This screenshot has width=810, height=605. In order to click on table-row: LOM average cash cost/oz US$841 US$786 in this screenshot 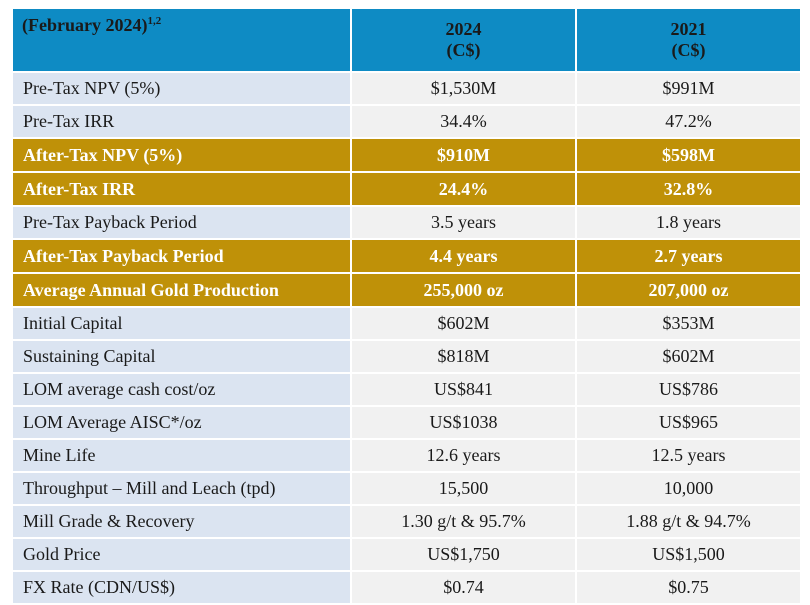, I will do `click(406, 389)`.